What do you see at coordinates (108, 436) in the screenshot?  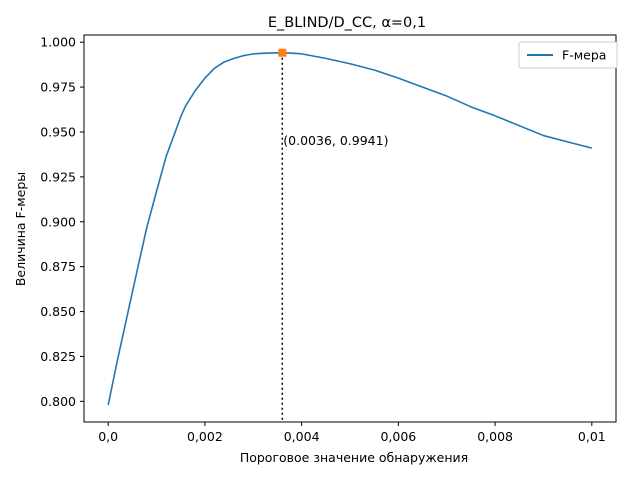 I see `x-tick-label: 0,0` at bounding box center [108, 436].